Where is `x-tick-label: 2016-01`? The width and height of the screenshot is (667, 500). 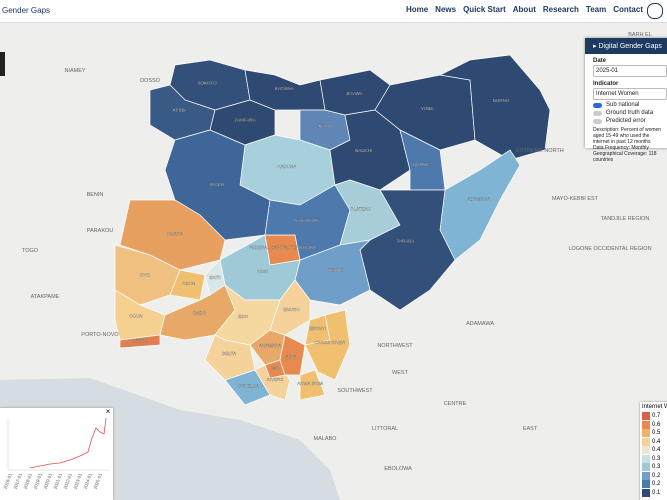 x-tick-label: 2016-01 is located at coordinates (8, 481).